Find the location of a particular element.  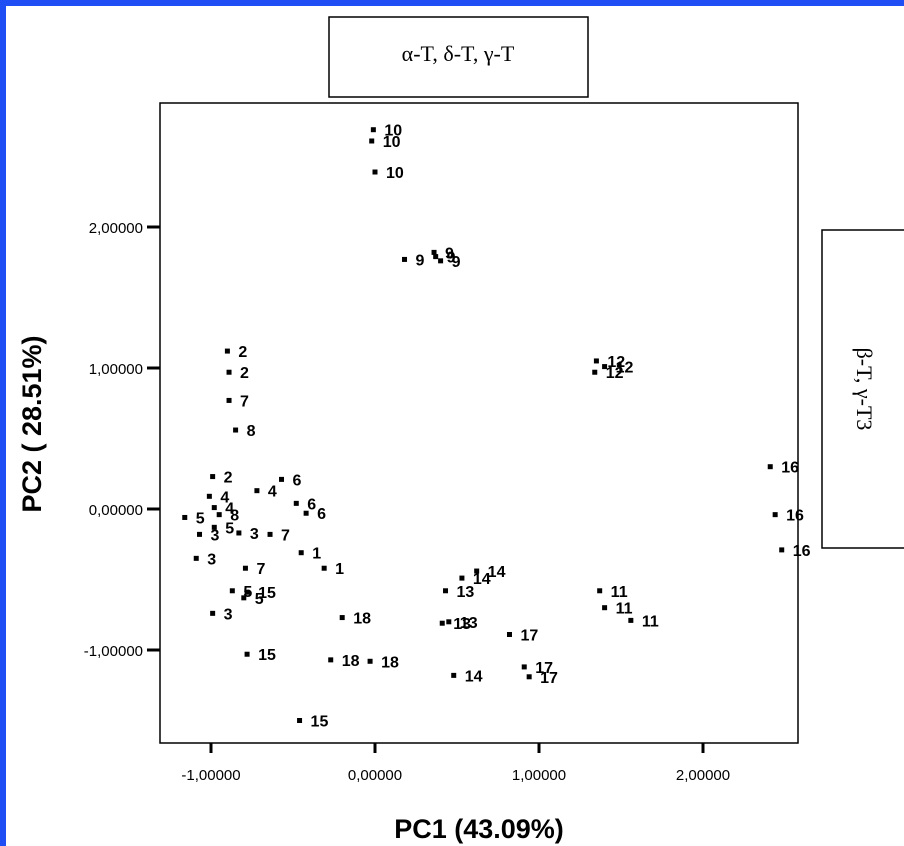

y-tick-label: 1,00000 is located at coordinates (116, 369).